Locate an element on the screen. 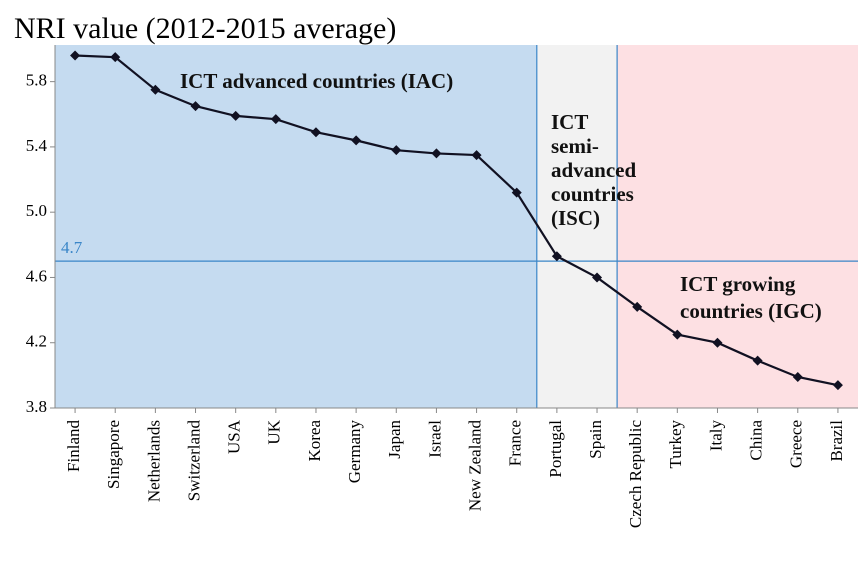  y-tick-label: 4.2 is located at coordinates (36, 341).